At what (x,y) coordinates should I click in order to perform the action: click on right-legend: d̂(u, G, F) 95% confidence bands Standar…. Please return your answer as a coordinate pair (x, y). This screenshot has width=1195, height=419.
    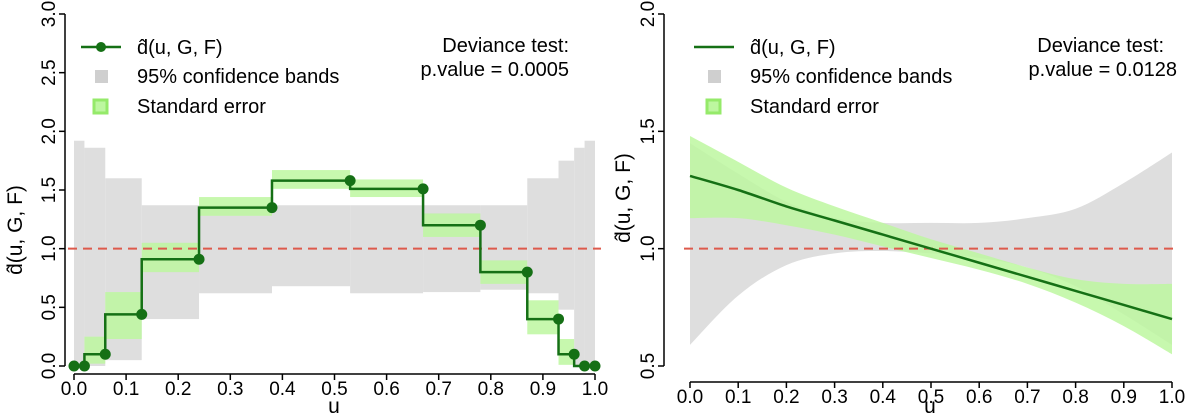
    Looking at the image, I should click on (823, 77).